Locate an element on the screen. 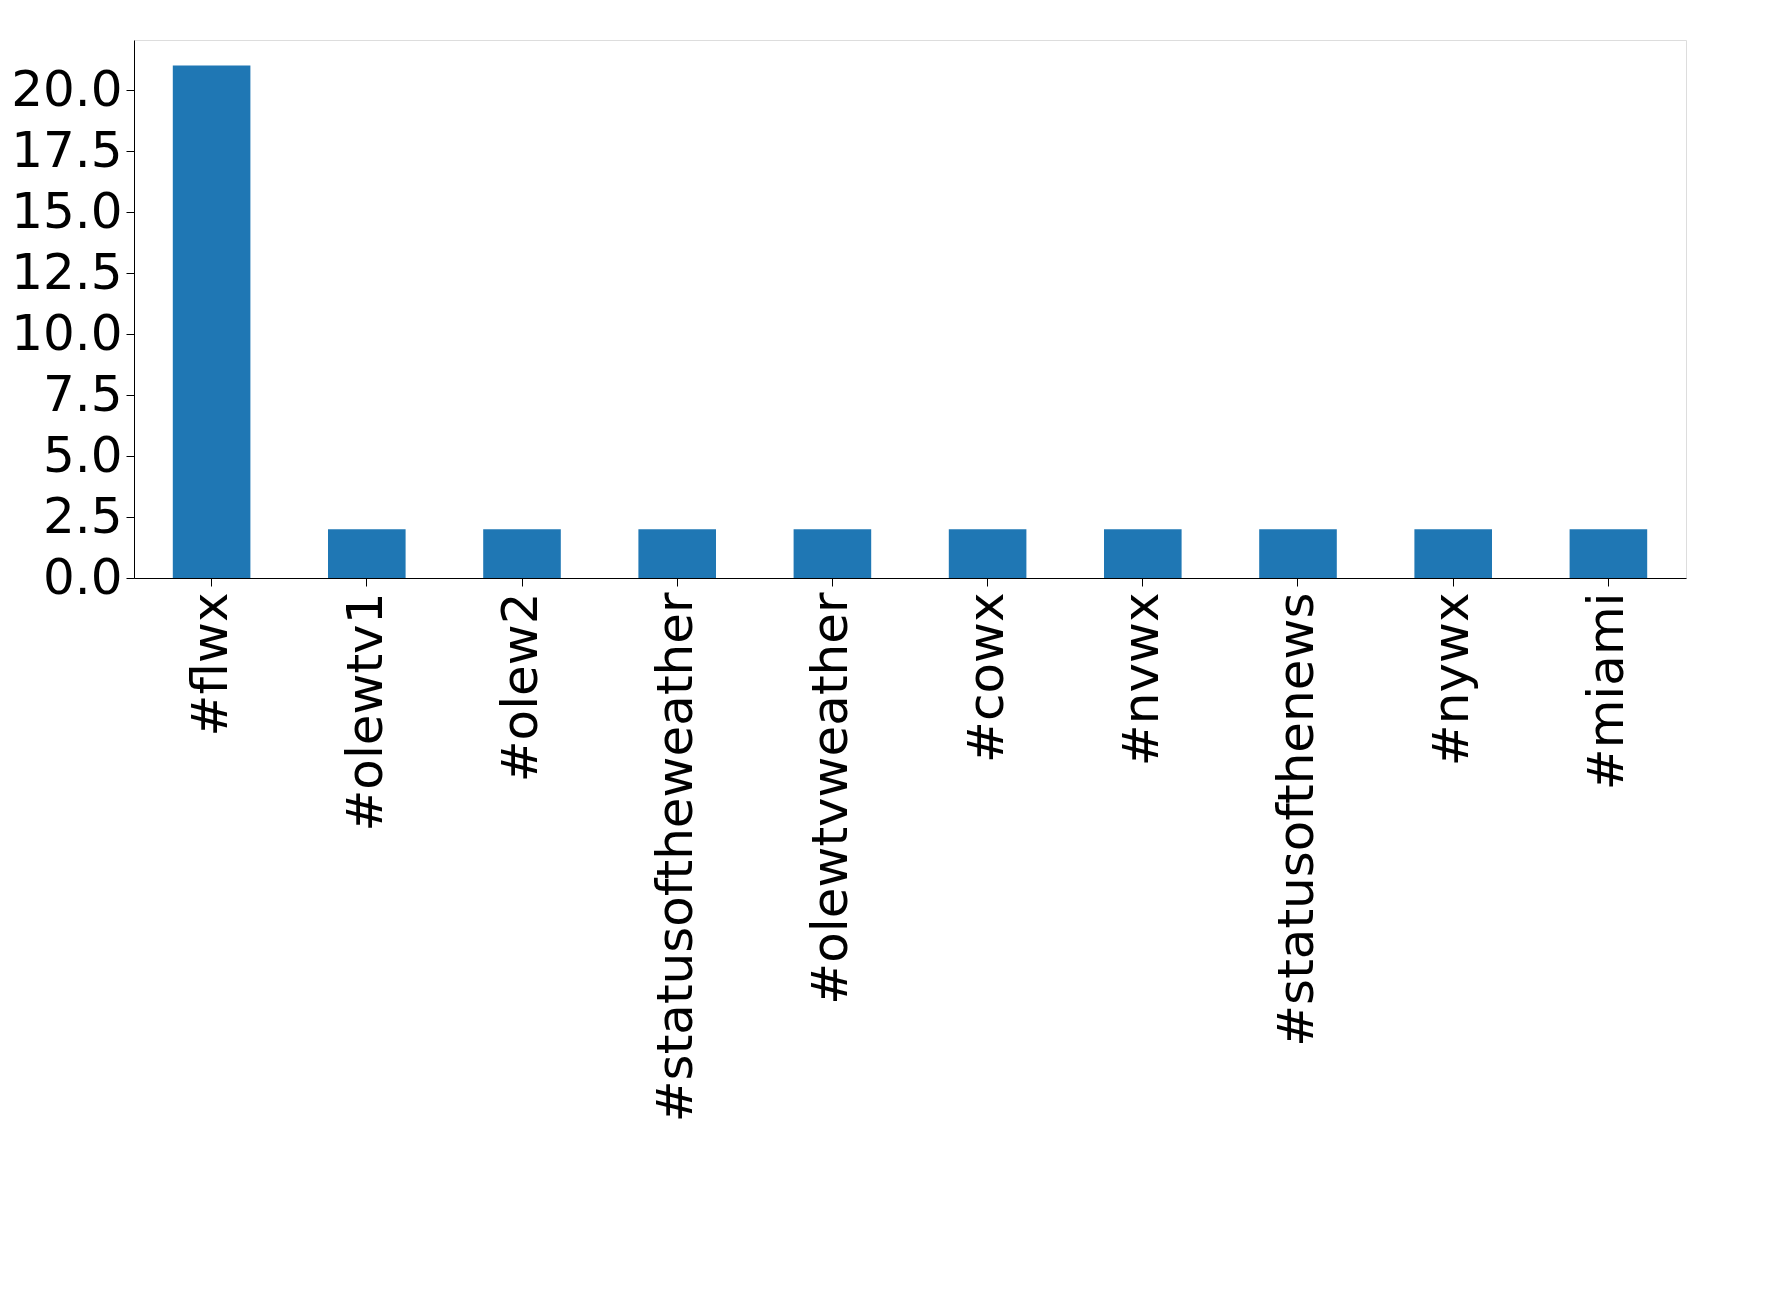 The image size is (1778, 1290). x-tick-label: #olew2 is located at coordinates (520, 687).